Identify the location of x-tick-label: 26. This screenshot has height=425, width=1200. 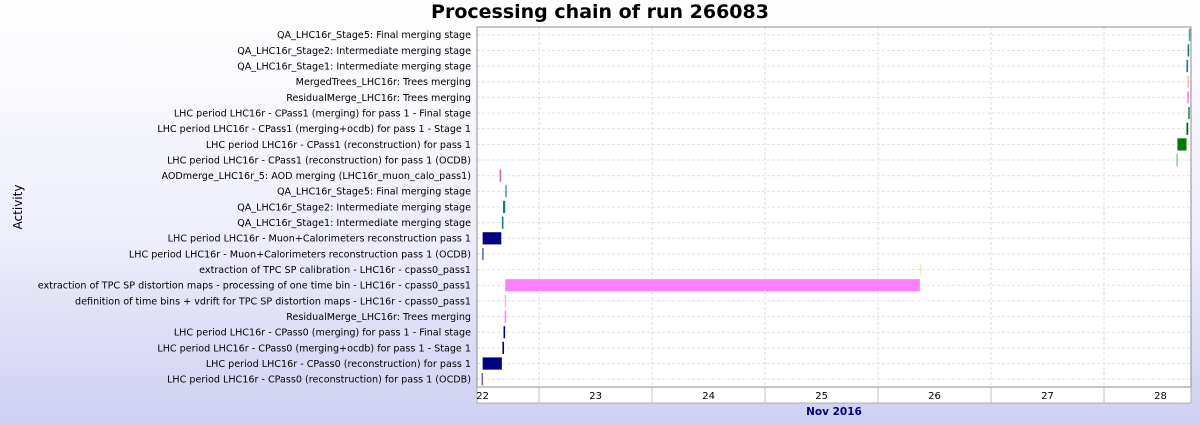
(934, 396).